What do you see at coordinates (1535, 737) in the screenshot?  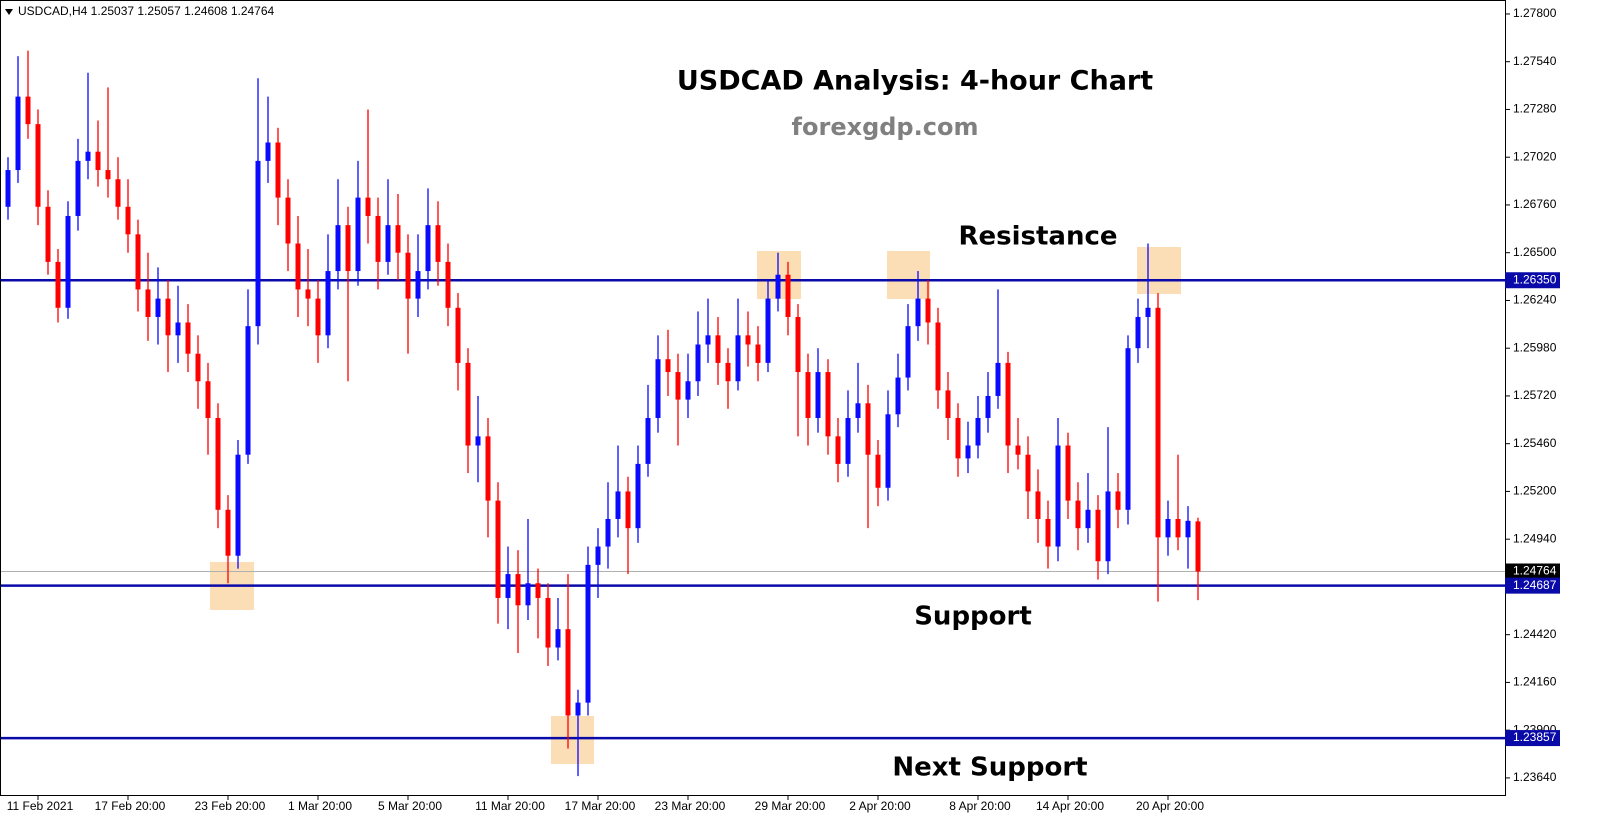 I see `level-label: 1.23857` at bounding box center [1535, 737].